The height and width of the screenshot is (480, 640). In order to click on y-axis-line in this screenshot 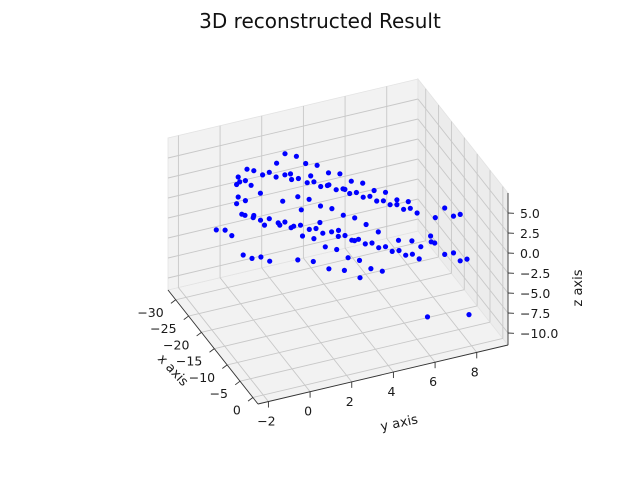, I will do `click(383, 374)`.